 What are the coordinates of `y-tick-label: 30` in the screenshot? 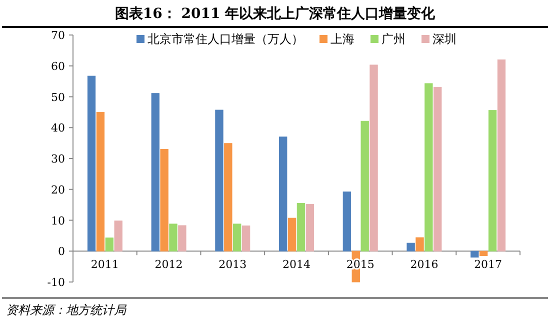 It's located at (58, 159).